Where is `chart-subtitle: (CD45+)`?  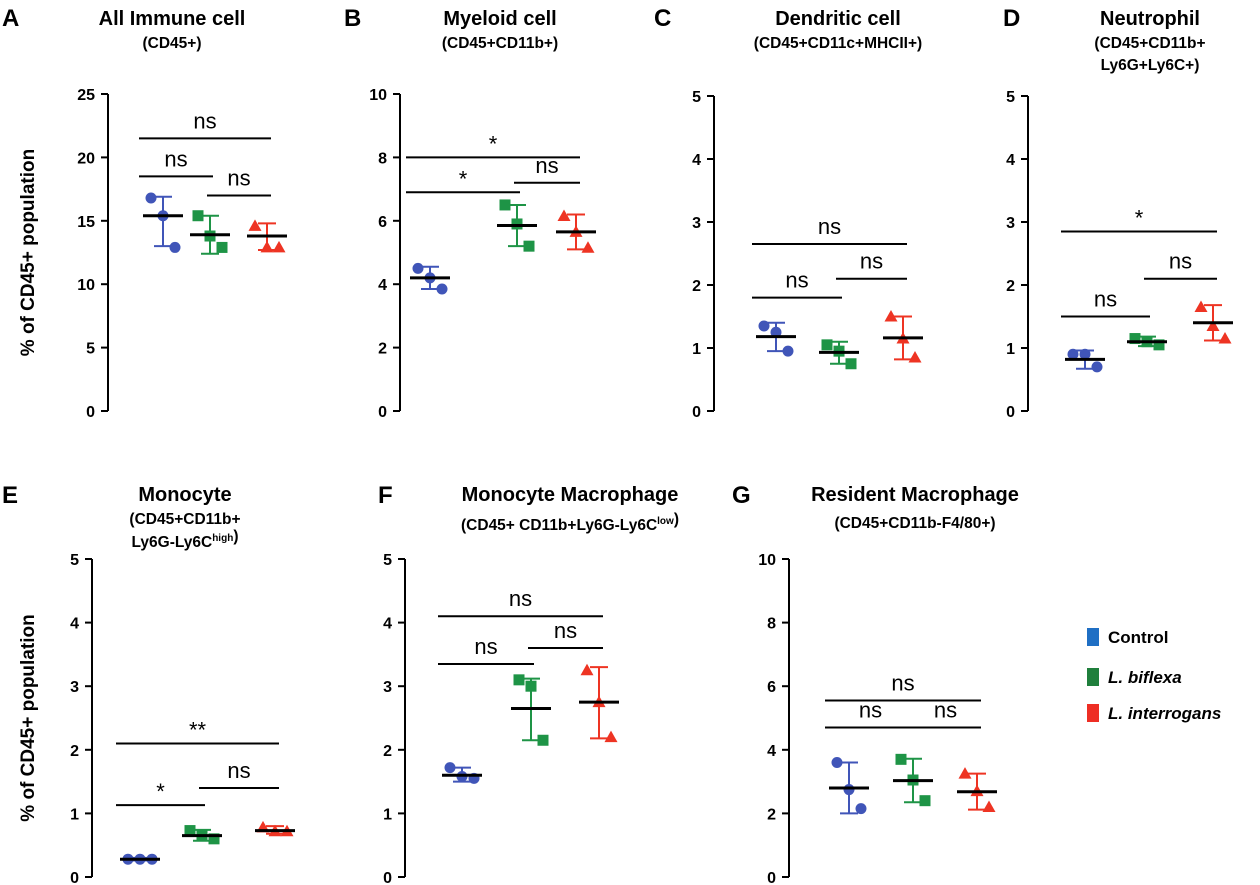
chart-subtitle: (CD45+) is located at coordinates (171, 43).